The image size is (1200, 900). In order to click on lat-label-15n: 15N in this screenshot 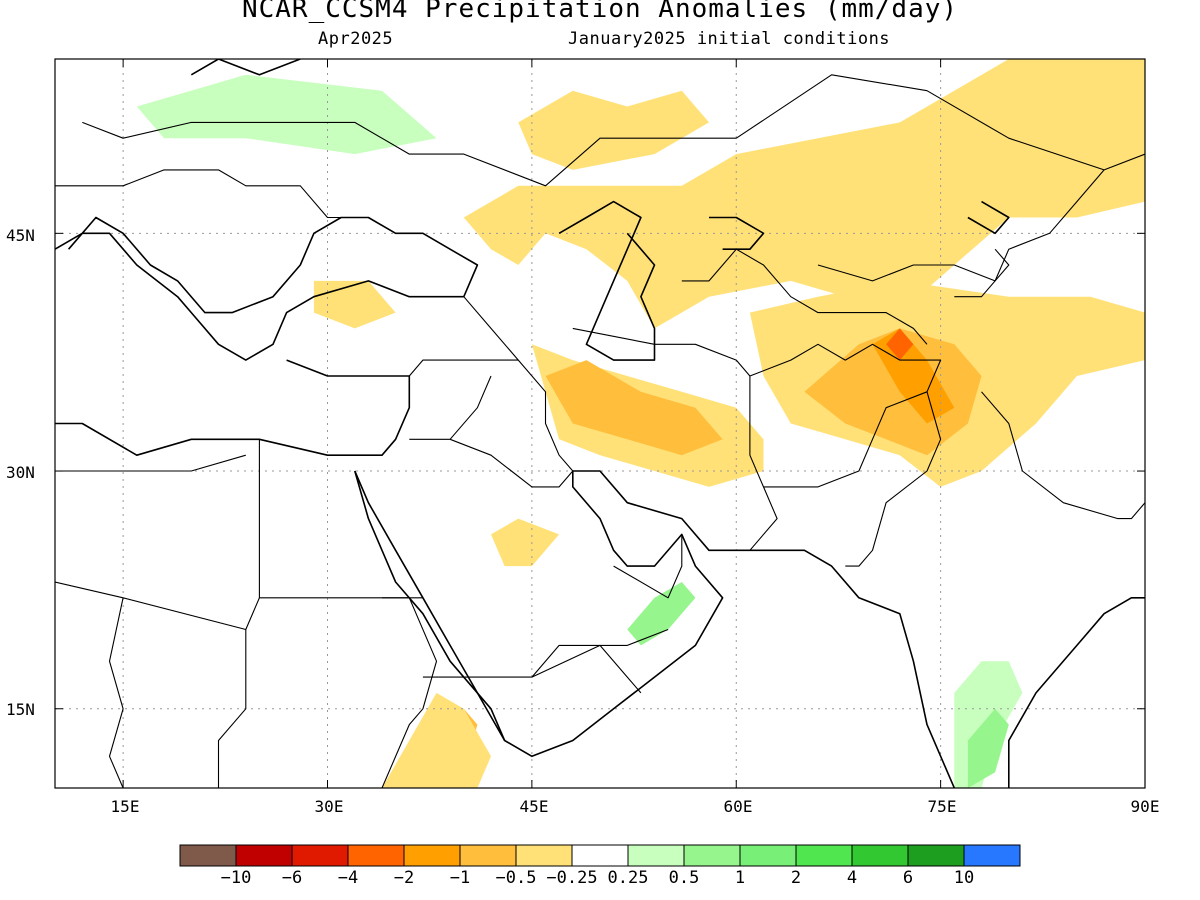, I will do `click(20, 709)`.